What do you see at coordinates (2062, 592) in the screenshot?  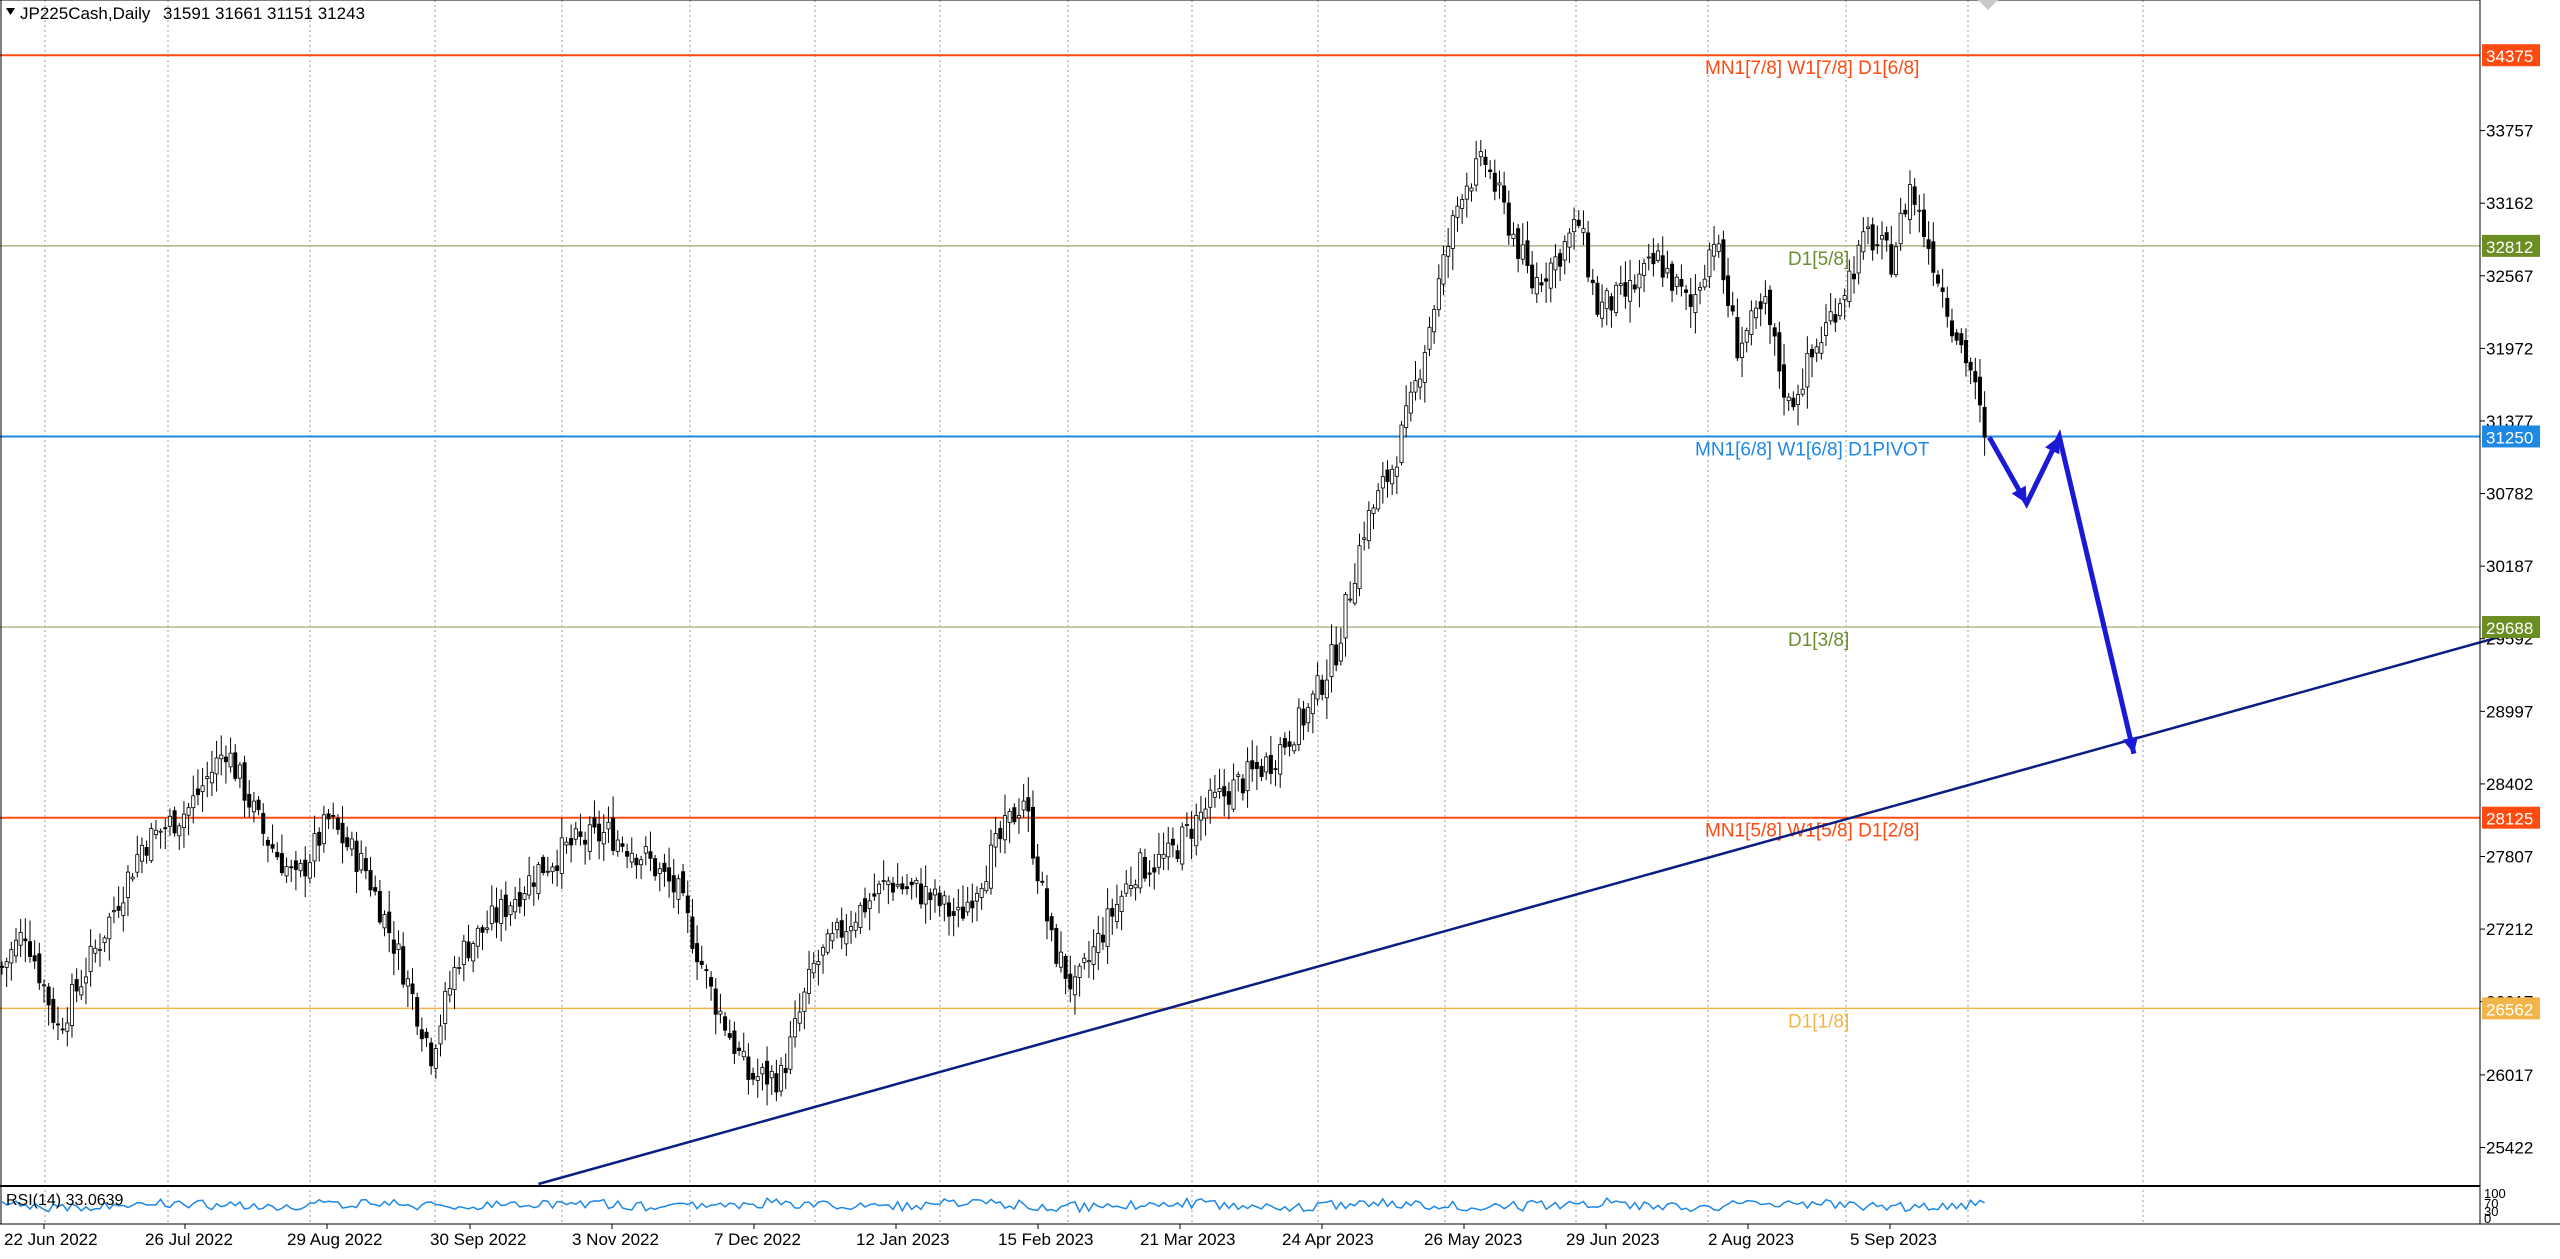 I see `forecast-arrow-path` at bounding box center [2062, 592].